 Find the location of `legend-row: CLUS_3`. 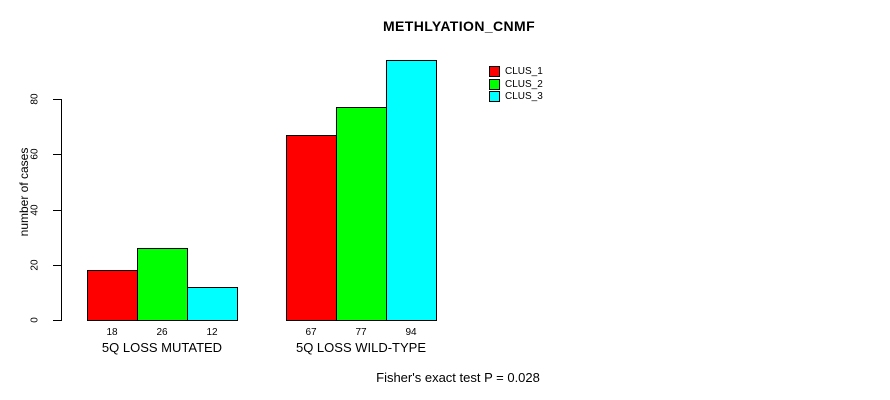

legend-row: CLUS_3 is located at coordinates (516, 97).